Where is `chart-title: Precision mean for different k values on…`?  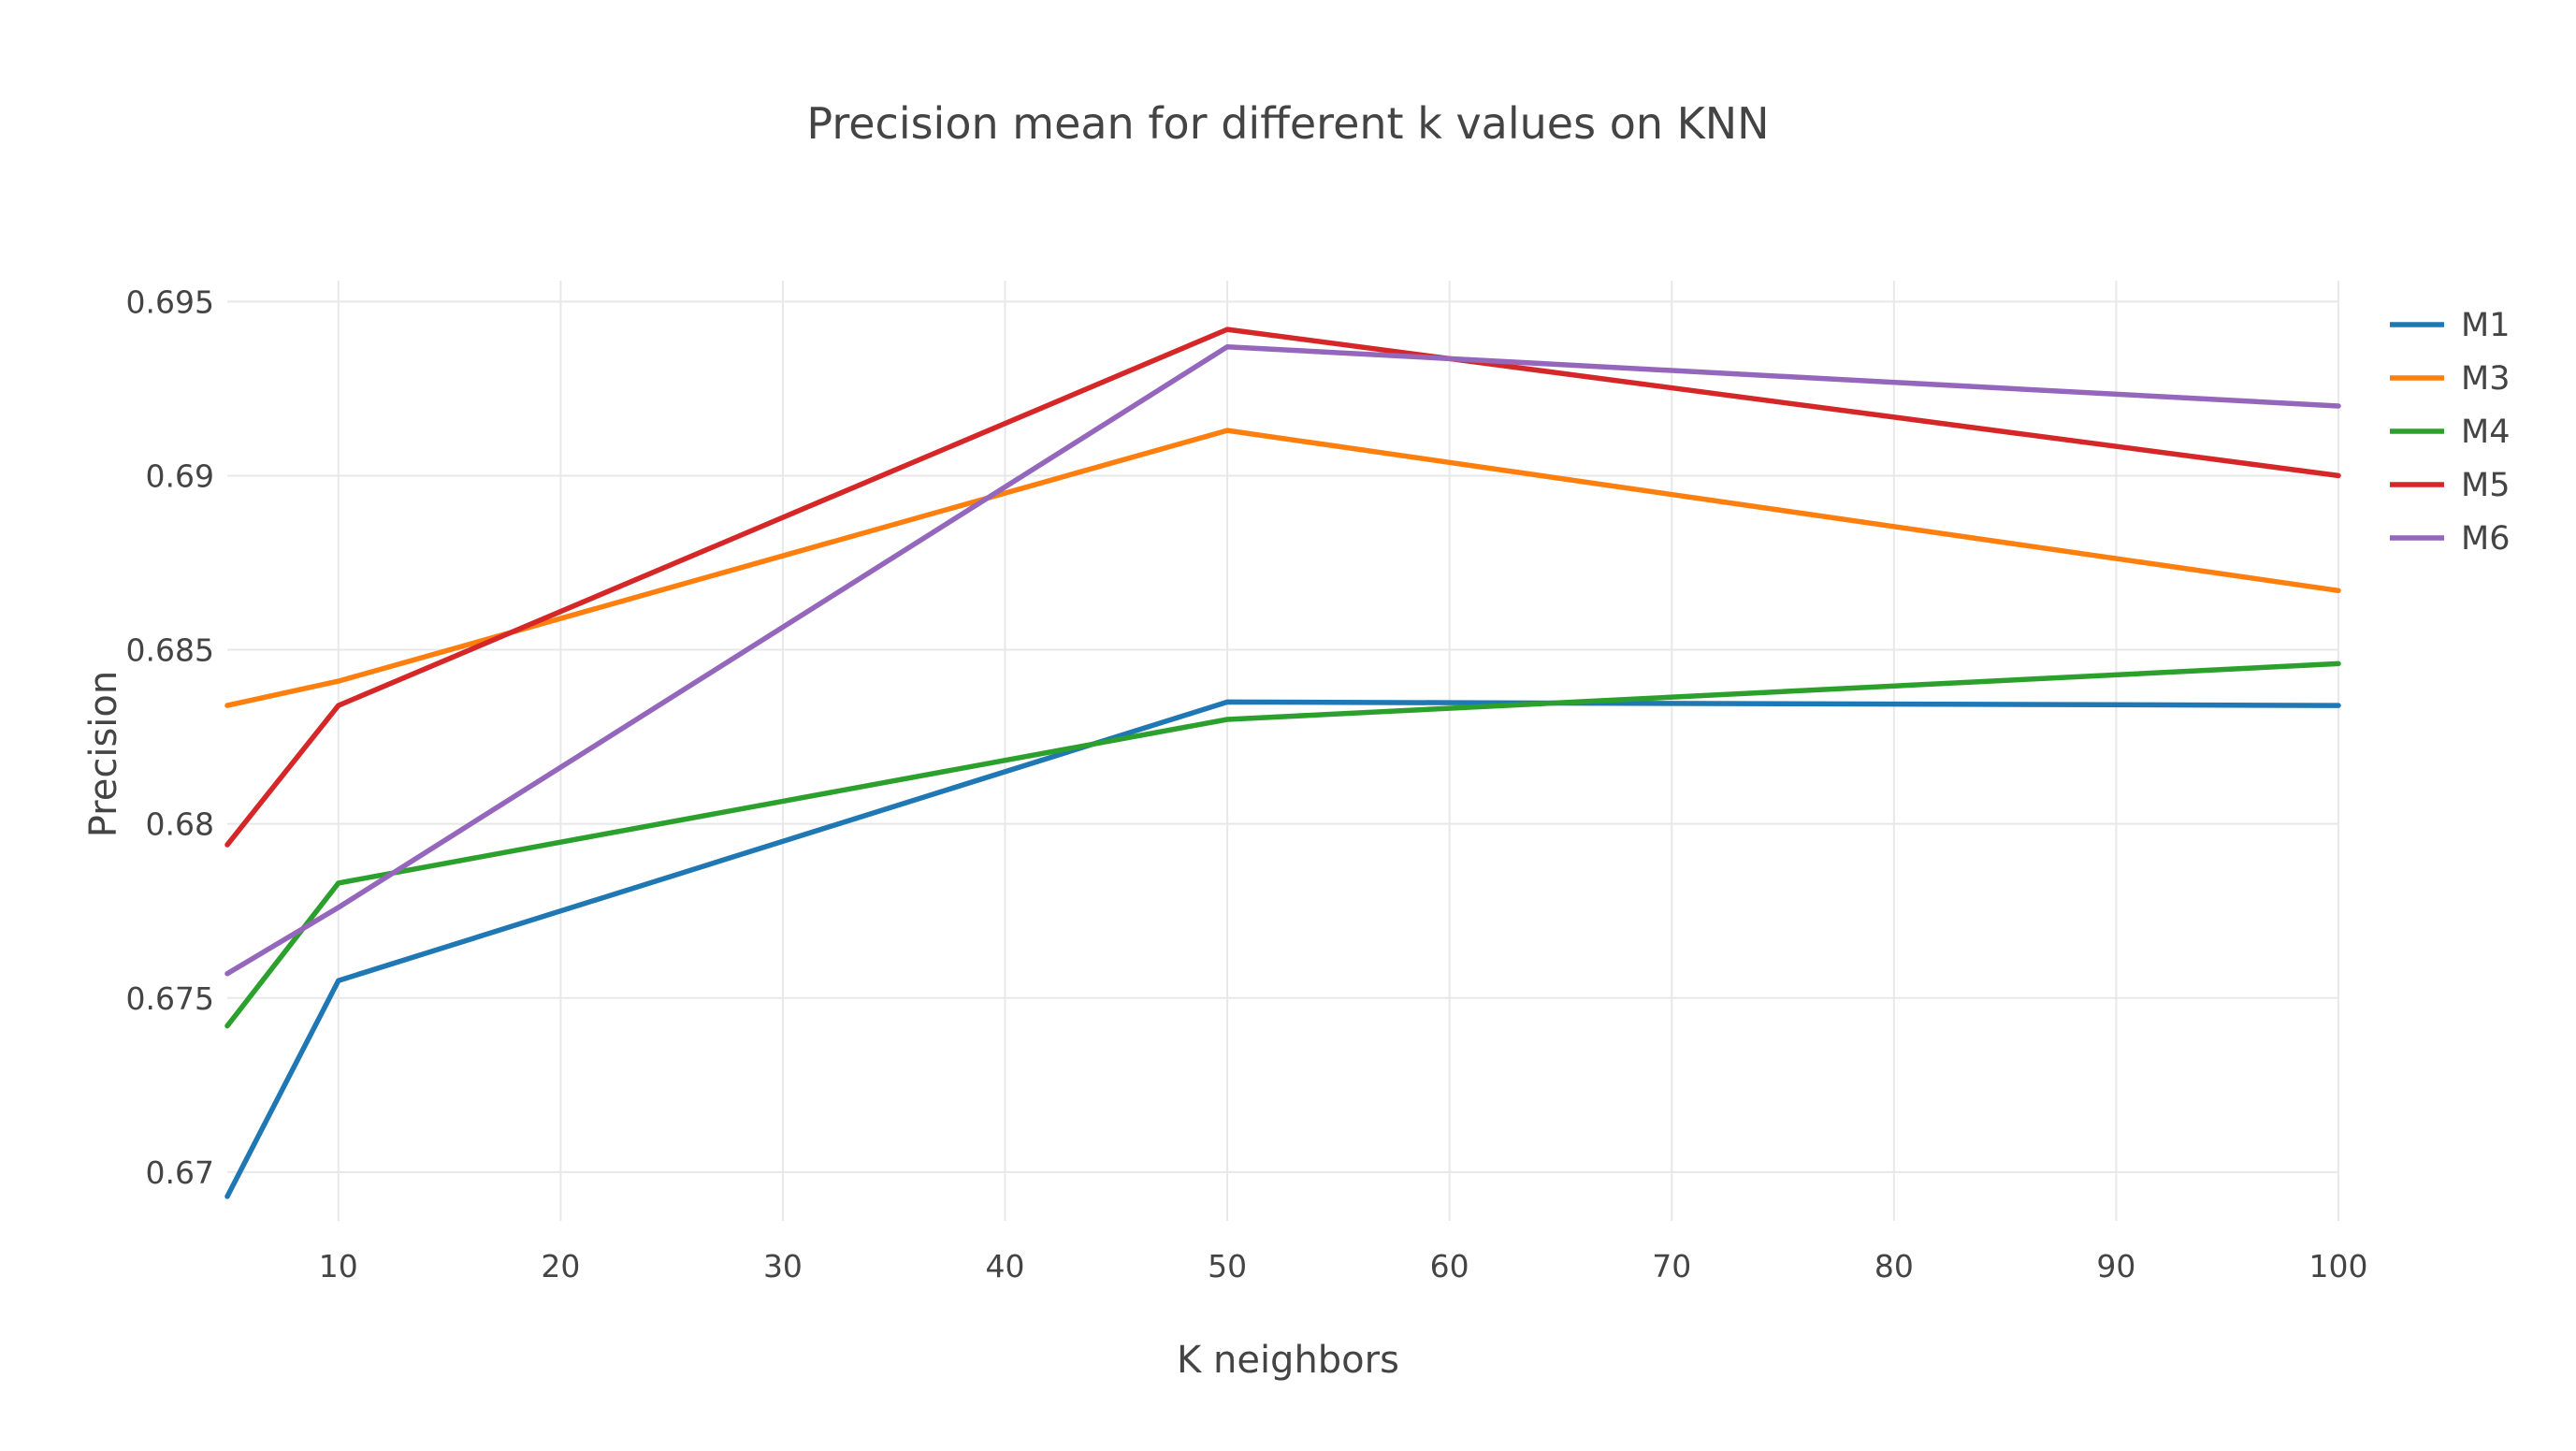
chart-title: Precision mean for different k values on… is located at coordinates (1287, 124).